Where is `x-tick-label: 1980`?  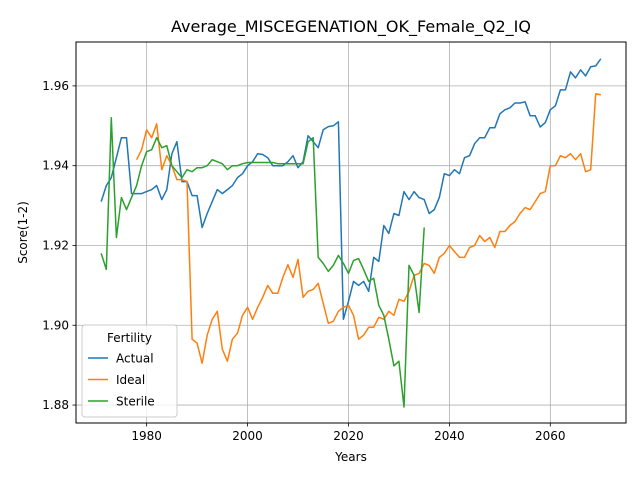
x-tick-label: 1980 is located at coordinates (146, 436).